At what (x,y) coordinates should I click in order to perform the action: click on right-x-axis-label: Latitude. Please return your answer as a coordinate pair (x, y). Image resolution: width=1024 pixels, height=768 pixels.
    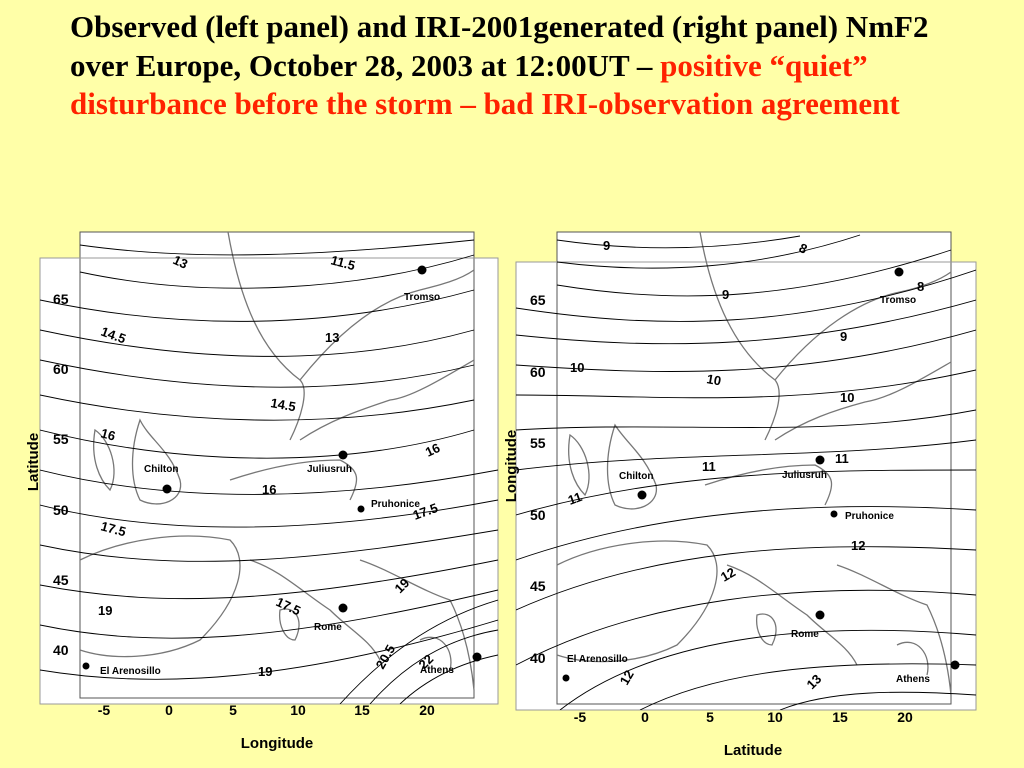
    Looking at the image, I should click on (753, 750).